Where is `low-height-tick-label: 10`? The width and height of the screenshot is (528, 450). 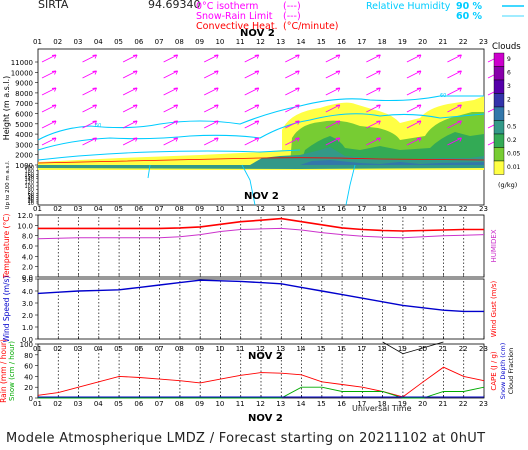
low-height-tick-label: 10 is located at coordinates (31, 204).